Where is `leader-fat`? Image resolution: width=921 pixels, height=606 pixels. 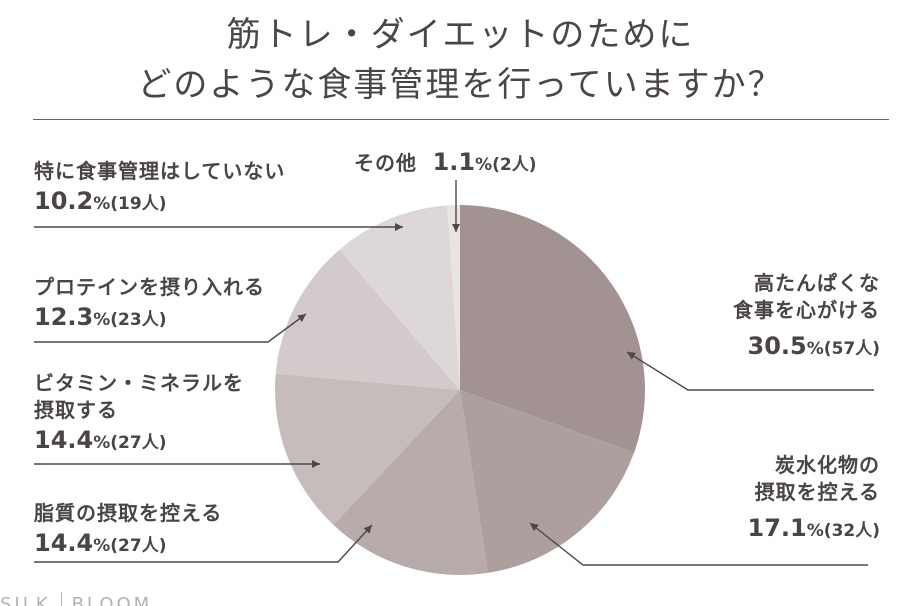 leader-fat is located at coordinates (203, 543).